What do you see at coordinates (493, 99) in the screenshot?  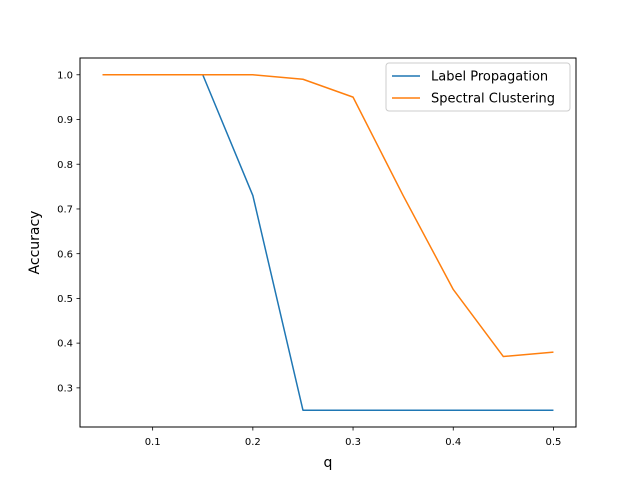 I see `legend-label-2: Spectral Clustering` at bounding box center [493, 99].